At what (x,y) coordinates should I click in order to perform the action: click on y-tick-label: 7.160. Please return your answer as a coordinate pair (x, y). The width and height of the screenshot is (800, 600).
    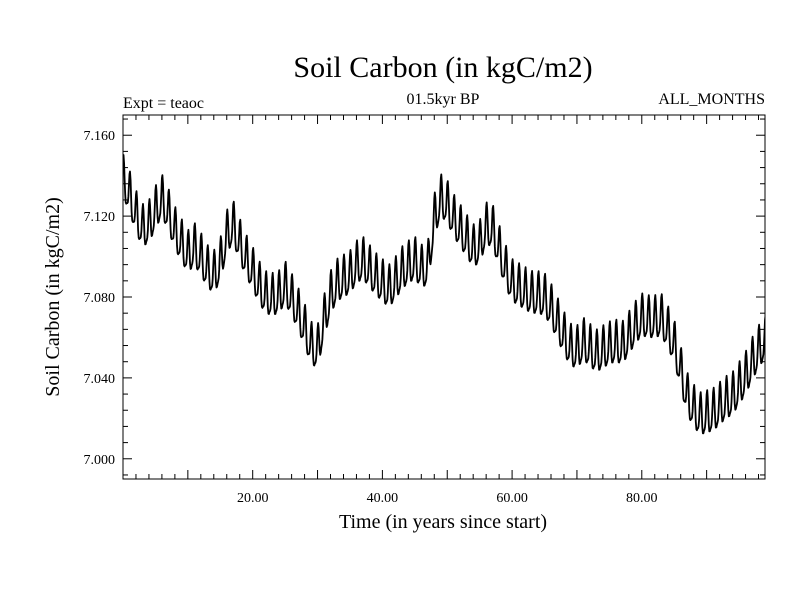
    Looking at the image, I should click on (100, 136).